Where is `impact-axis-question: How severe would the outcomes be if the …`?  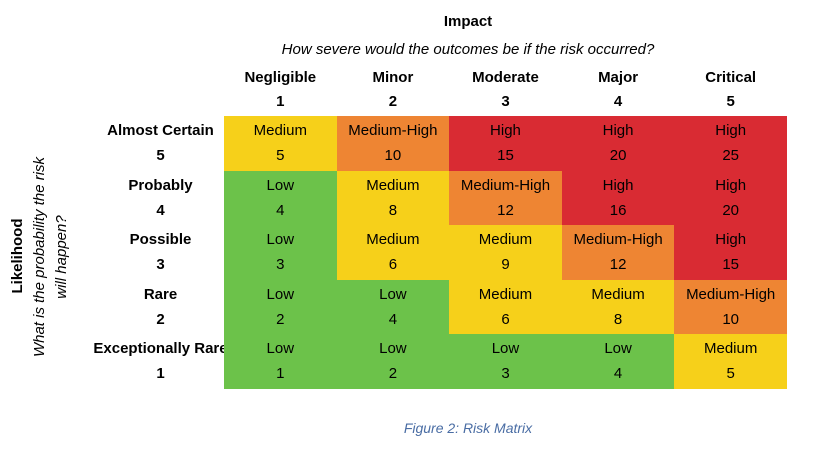
impact-axis-question: How severe would the outcomes be if the … is located at coordinates (468, 49).